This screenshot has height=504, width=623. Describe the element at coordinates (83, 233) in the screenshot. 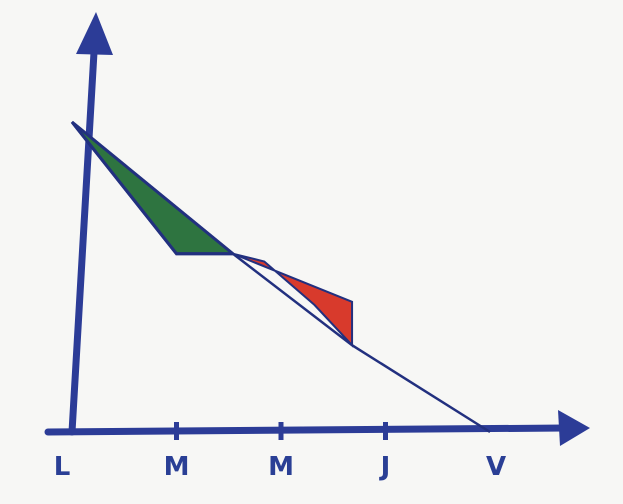

I see `y-axis` at that location.